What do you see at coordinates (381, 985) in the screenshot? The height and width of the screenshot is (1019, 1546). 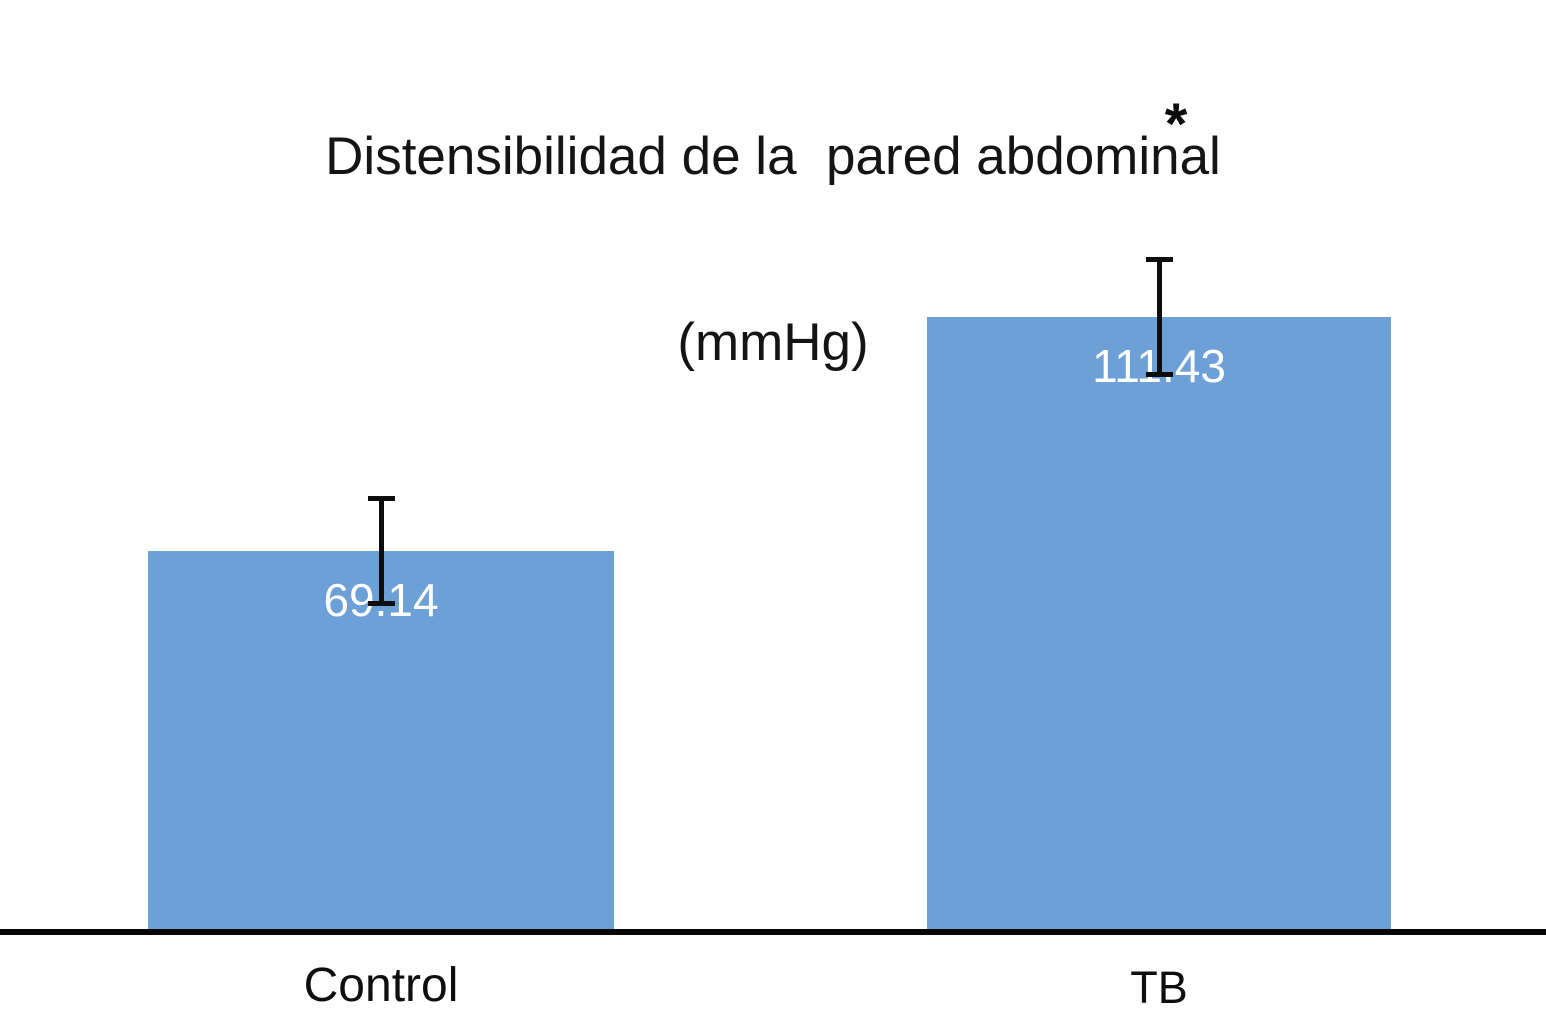 I see `x-axis-label-control: Control` at bounding box center [381, 985].